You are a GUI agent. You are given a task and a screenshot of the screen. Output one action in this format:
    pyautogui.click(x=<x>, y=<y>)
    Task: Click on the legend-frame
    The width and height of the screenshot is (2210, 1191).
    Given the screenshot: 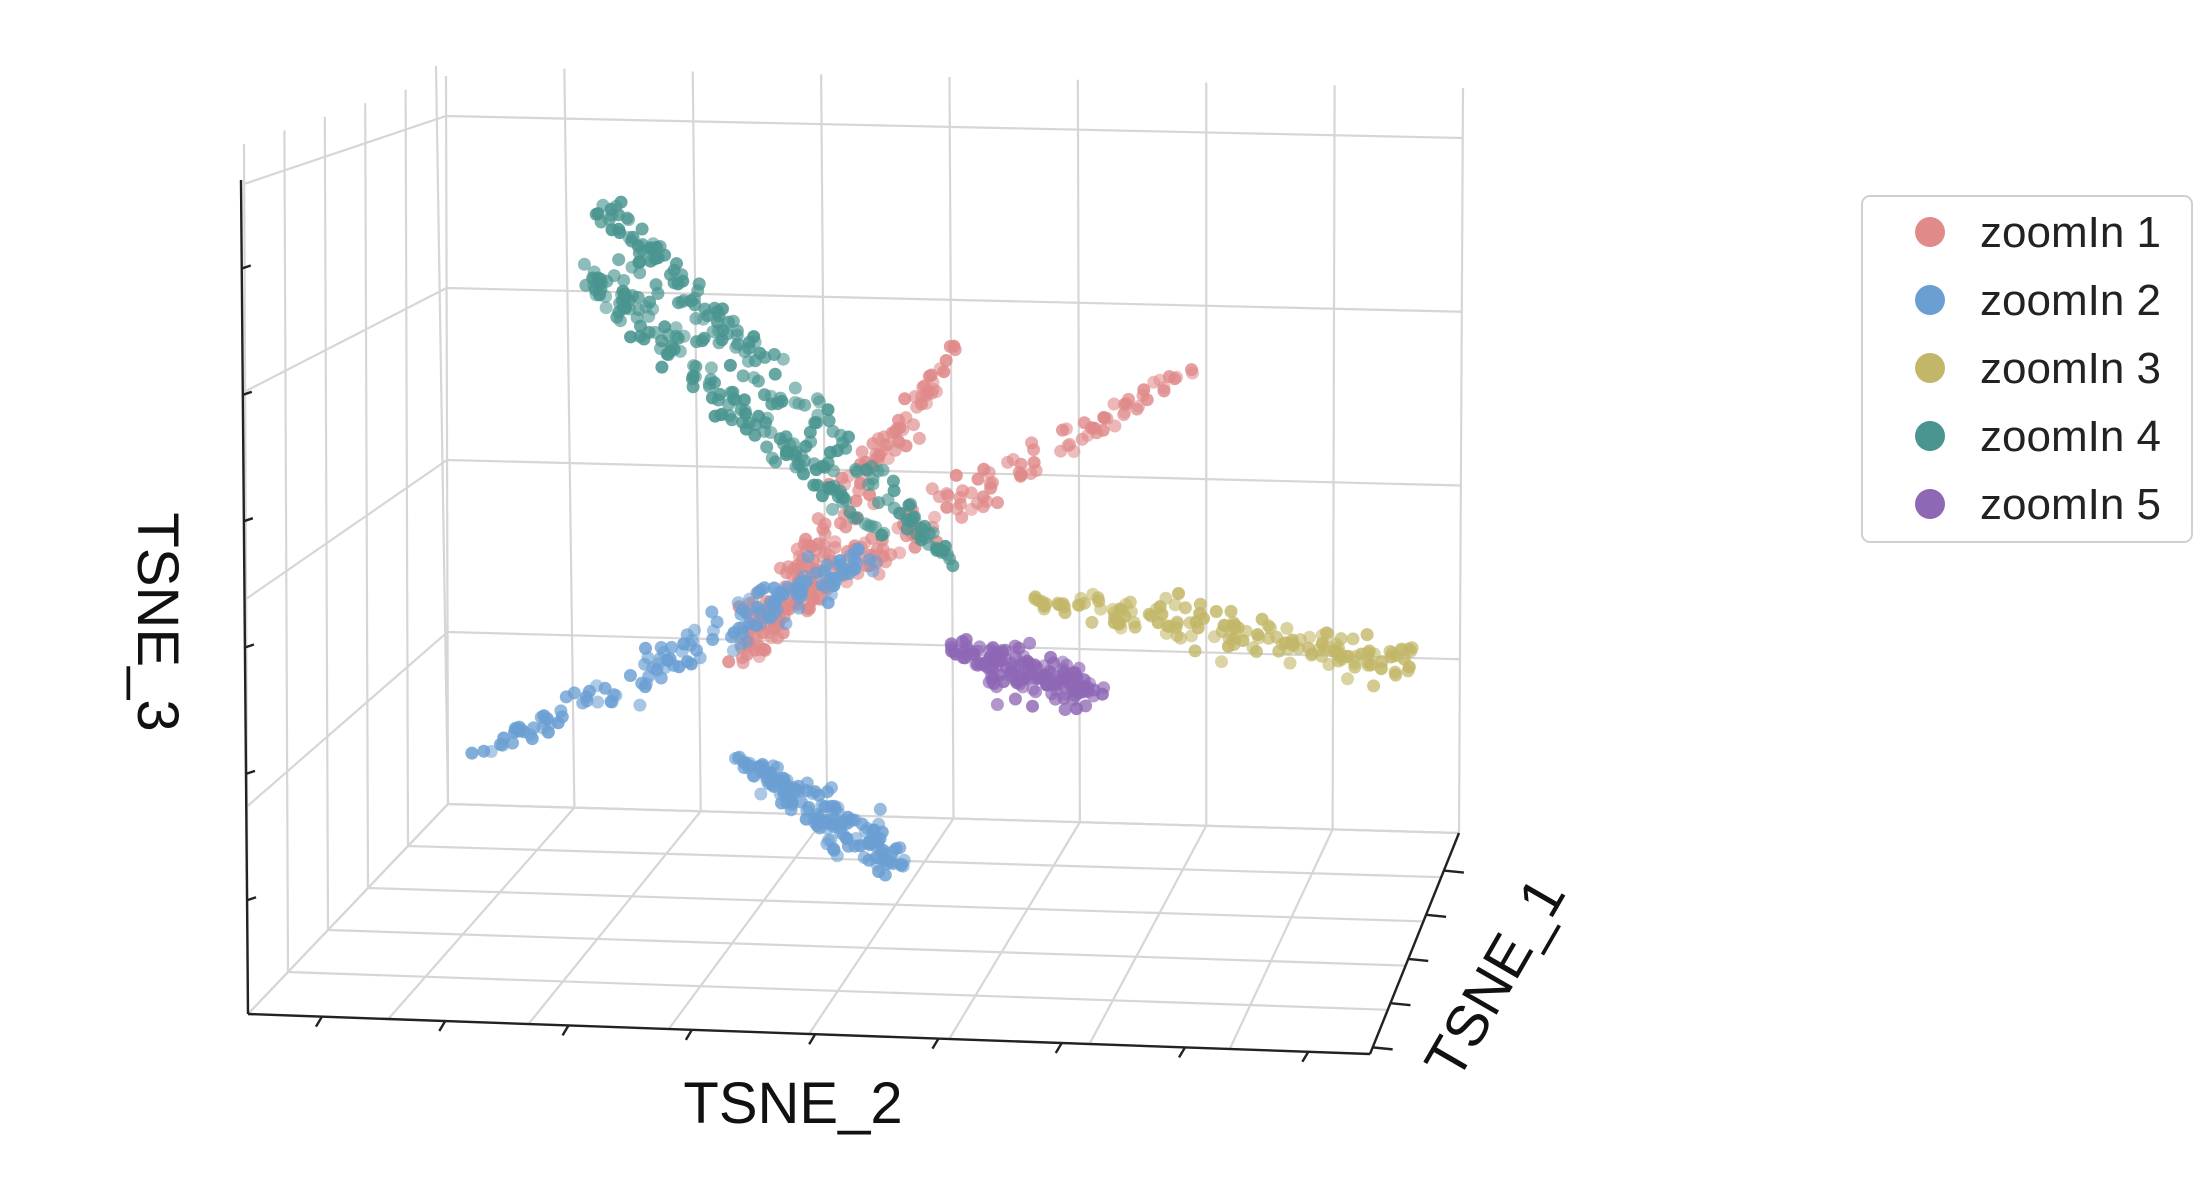 What is the action you would take?
    pyautogui.click(x=2027, y=369)
    